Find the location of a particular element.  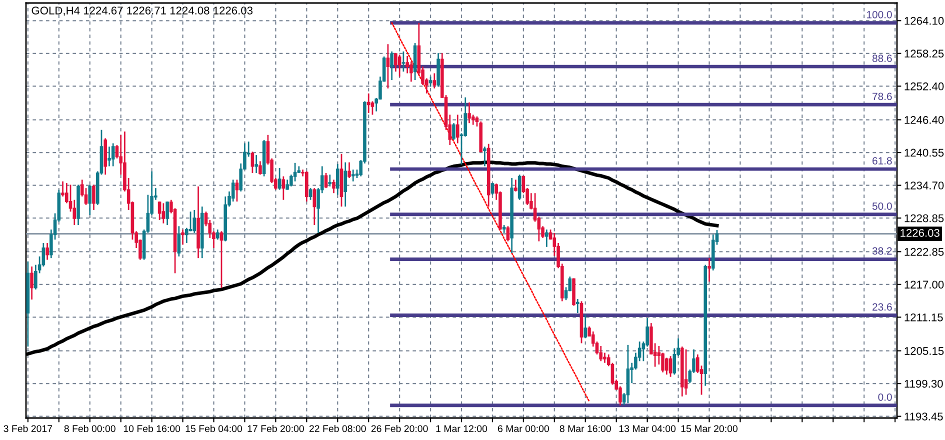

series-label: 61.8 is located at coordinates (882, 160).